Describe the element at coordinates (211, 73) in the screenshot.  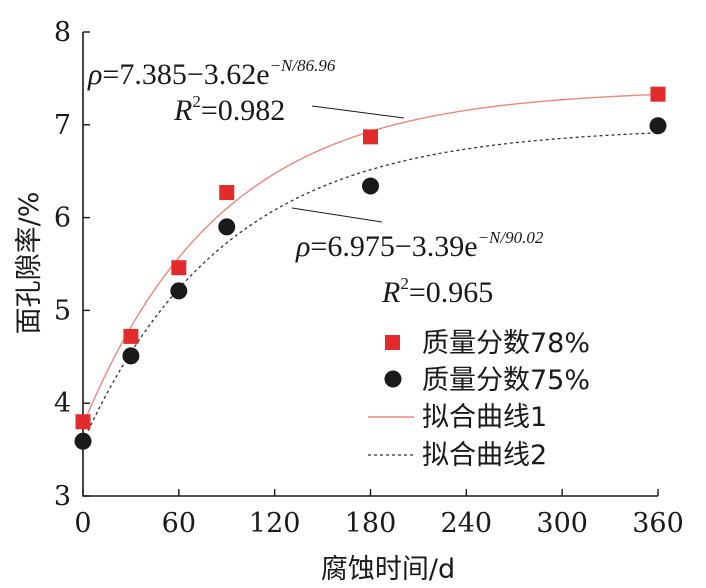
I see `fit1-equation: ρ=7.385−3.62e−N/86.96` at that location.